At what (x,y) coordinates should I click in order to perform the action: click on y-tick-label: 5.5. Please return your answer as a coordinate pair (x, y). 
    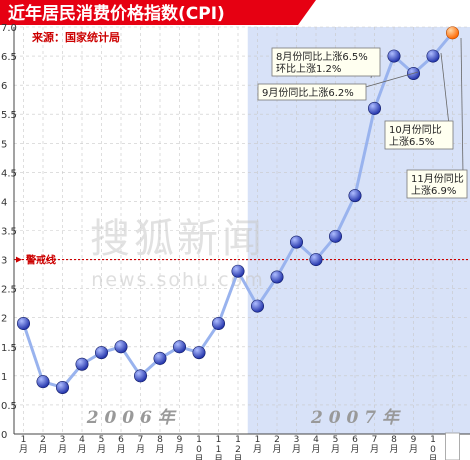
    Looking at the image, I should click on (9, 115).